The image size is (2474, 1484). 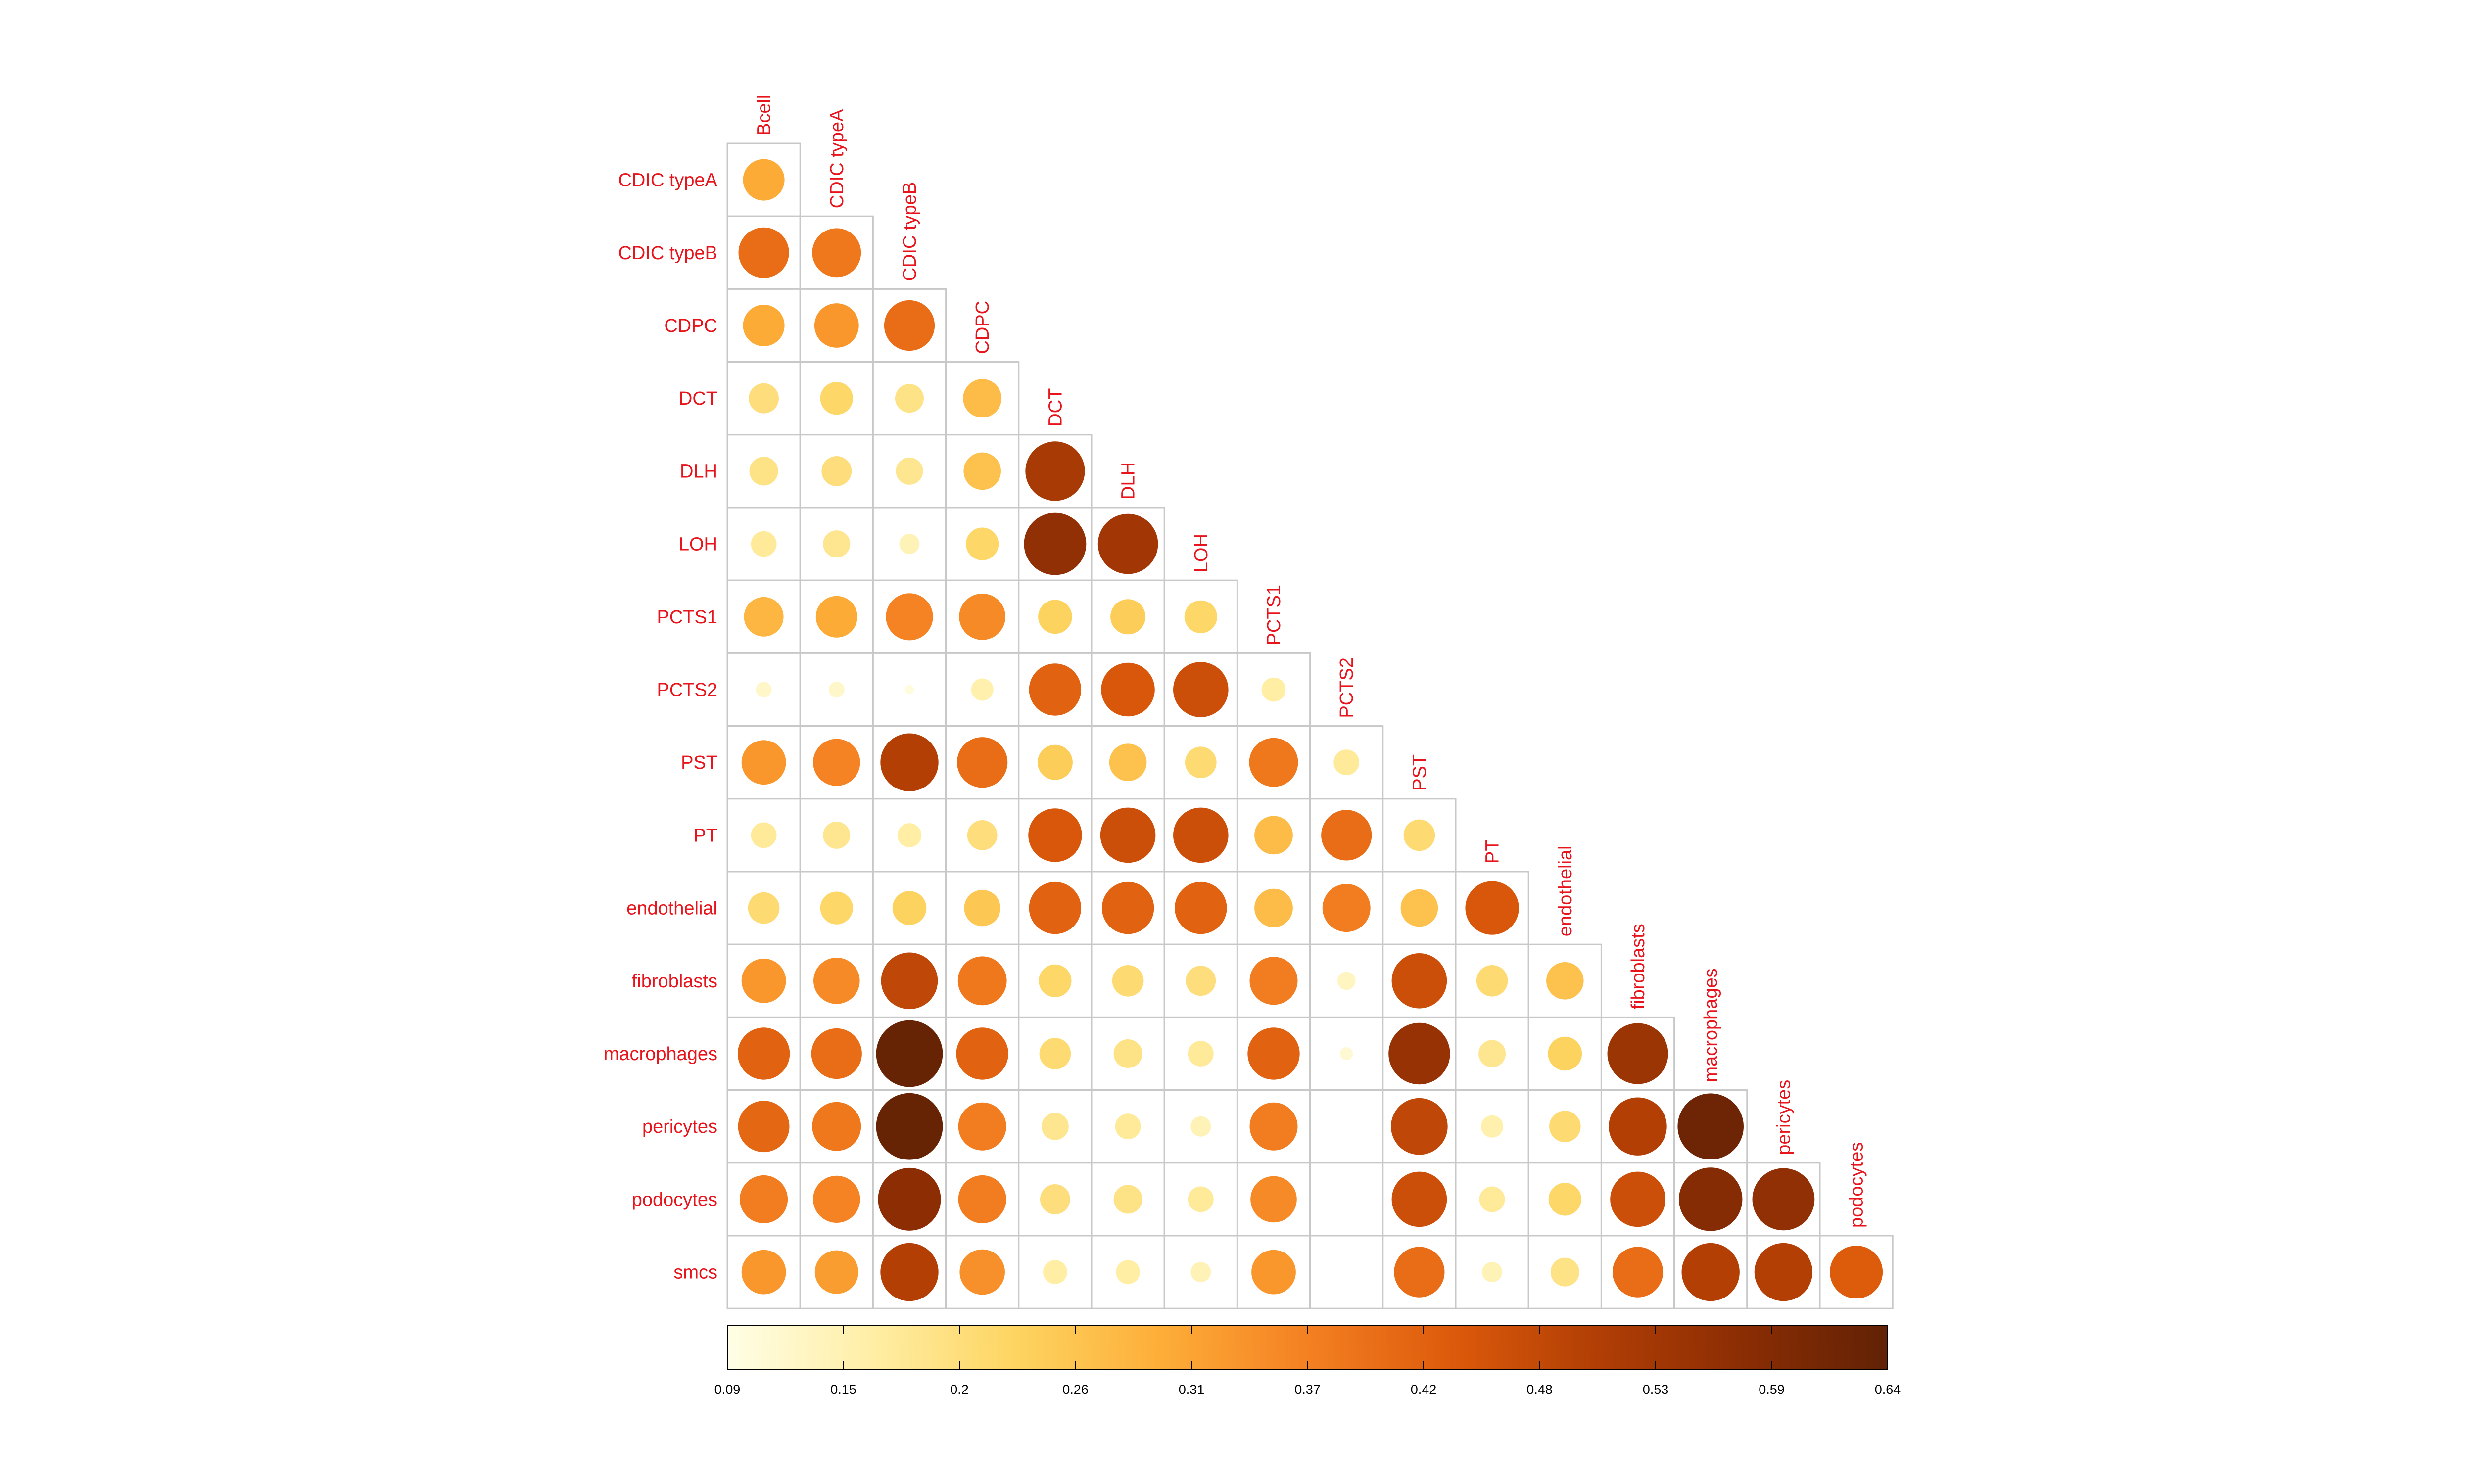 What do you see at coordinates (1055, 407) in the screenshot?
I see `column-label: DCT` at bounding box center [1055, 407].